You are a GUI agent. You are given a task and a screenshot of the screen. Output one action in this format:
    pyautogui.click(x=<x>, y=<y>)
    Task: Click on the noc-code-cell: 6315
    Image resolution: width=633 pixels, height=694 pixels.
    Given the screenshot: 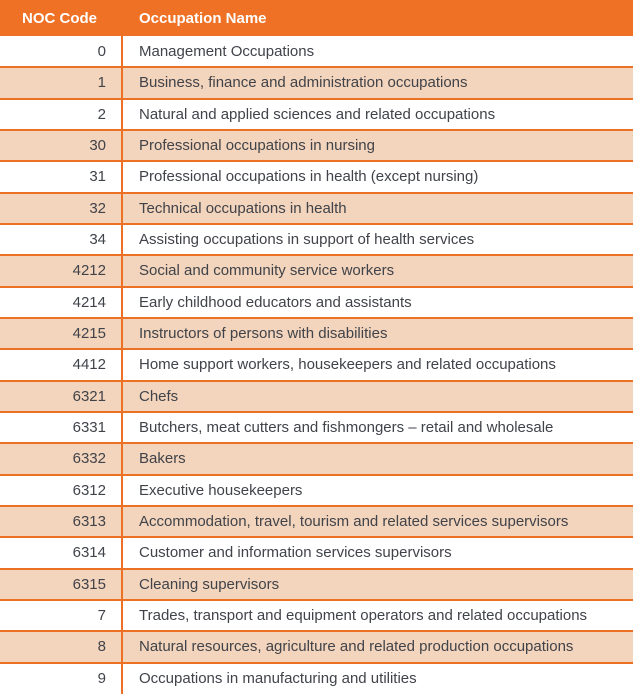 What is the action you would take?
    pyautogui.click(x=61, y=584)
    